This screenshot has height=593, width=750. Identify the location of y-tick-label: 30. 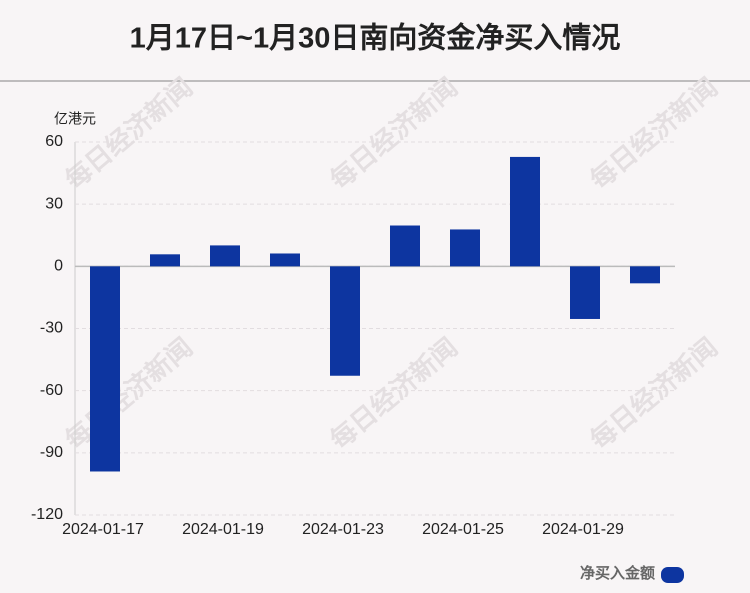
(54, 203).